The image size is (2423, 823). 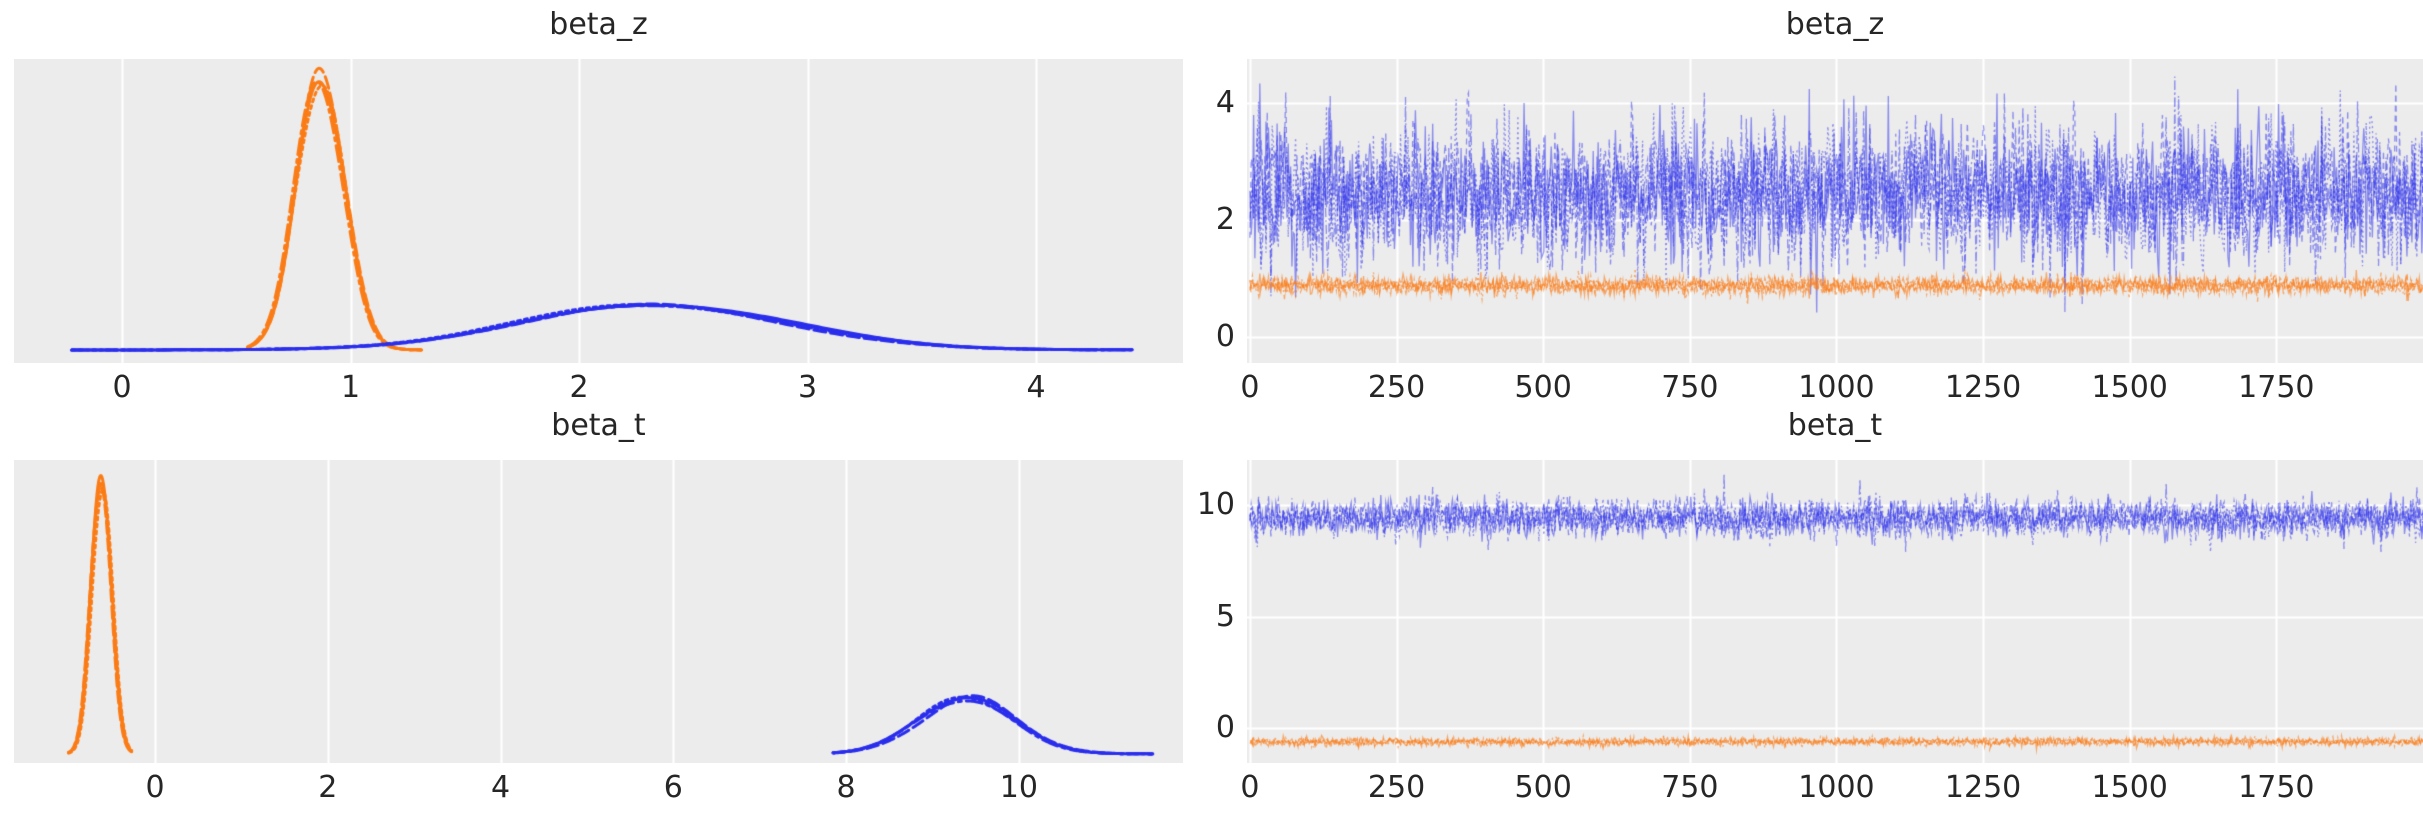 I want to click on beta-t-trace-title: beta_t, so click(x=1835, y=425).